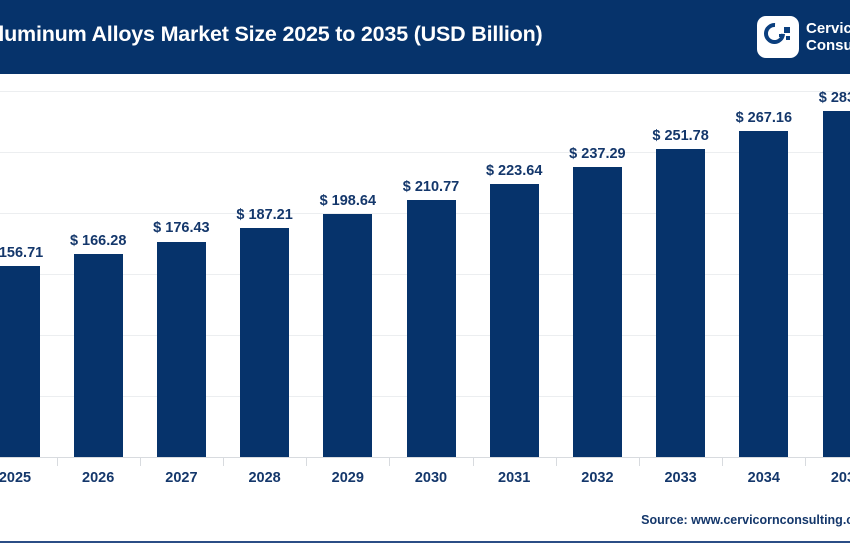 Image resolution: width=850 pixels, height=550 pixels. Describe the element at coordinates (181, 349) in the screenshot. I see `bar-2027` at that location.